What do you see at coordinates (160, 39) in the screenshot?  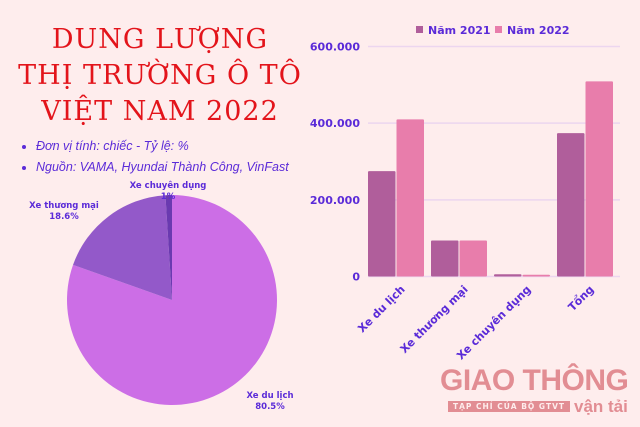 I see `title-line: DUNG LƯỢNG` at bounding box center [160, 39].